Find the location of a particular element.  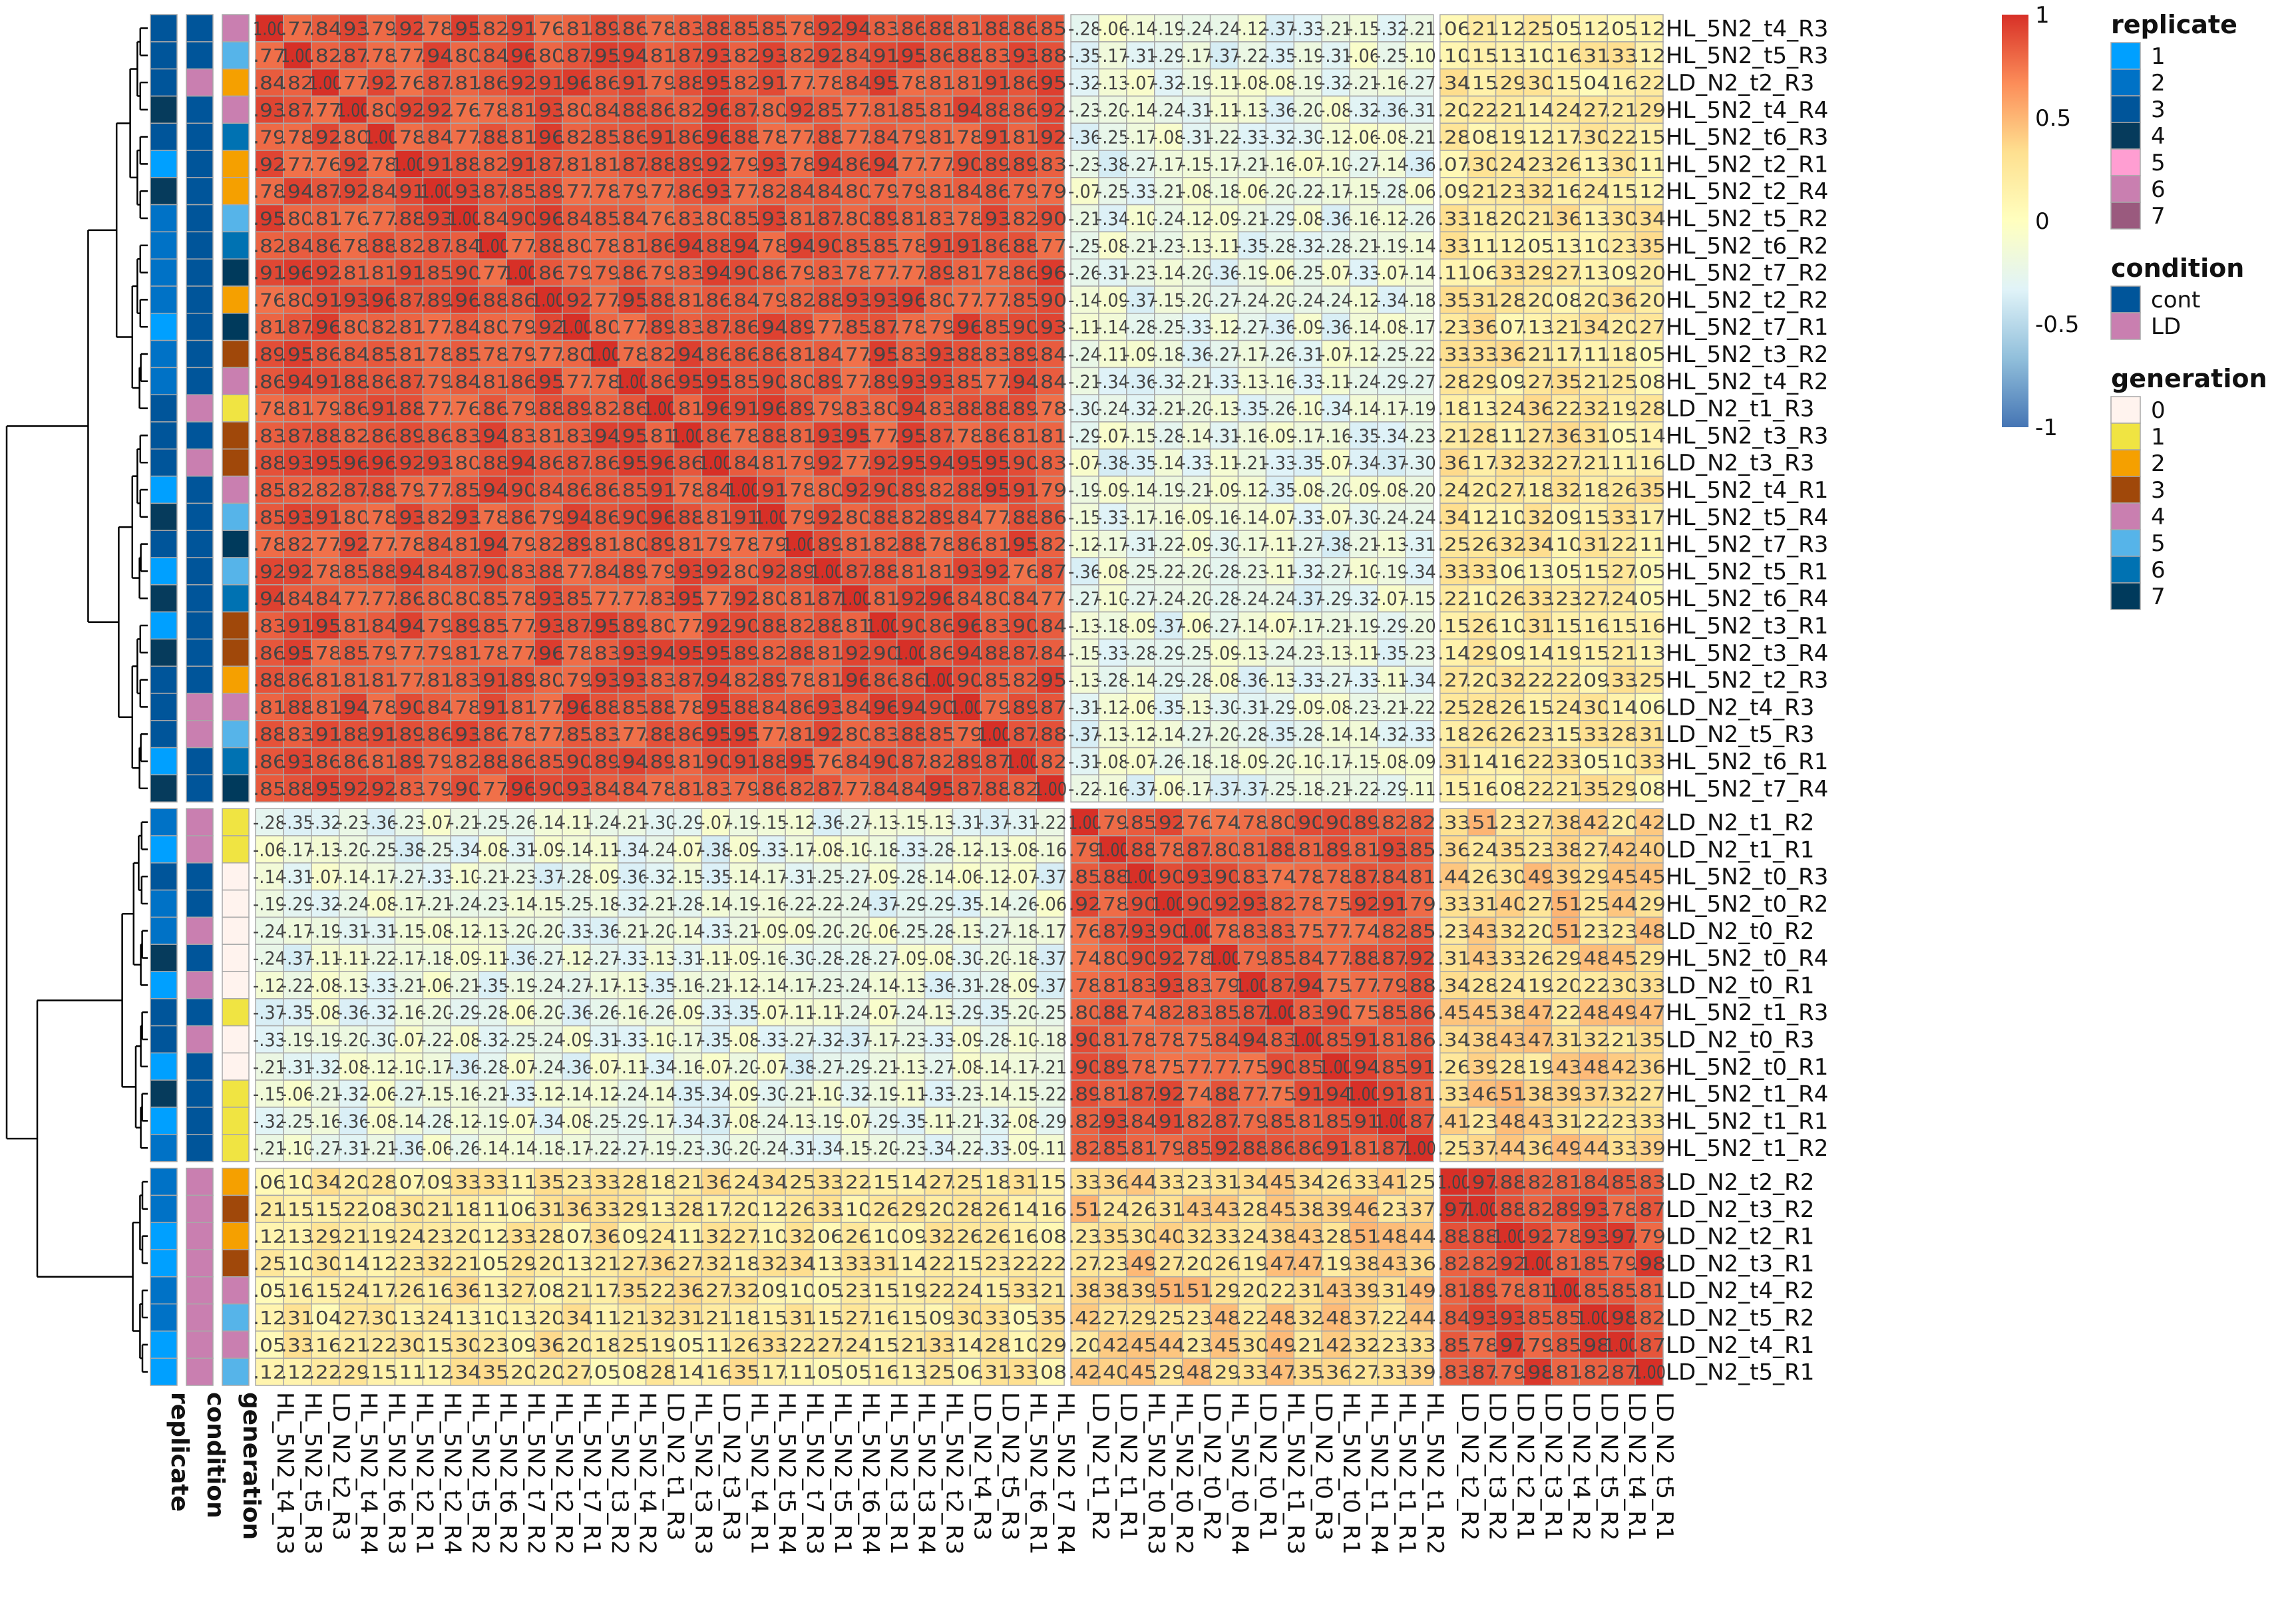

heatmap-cell-value: -.31 is located at coordinates (1419, 545).